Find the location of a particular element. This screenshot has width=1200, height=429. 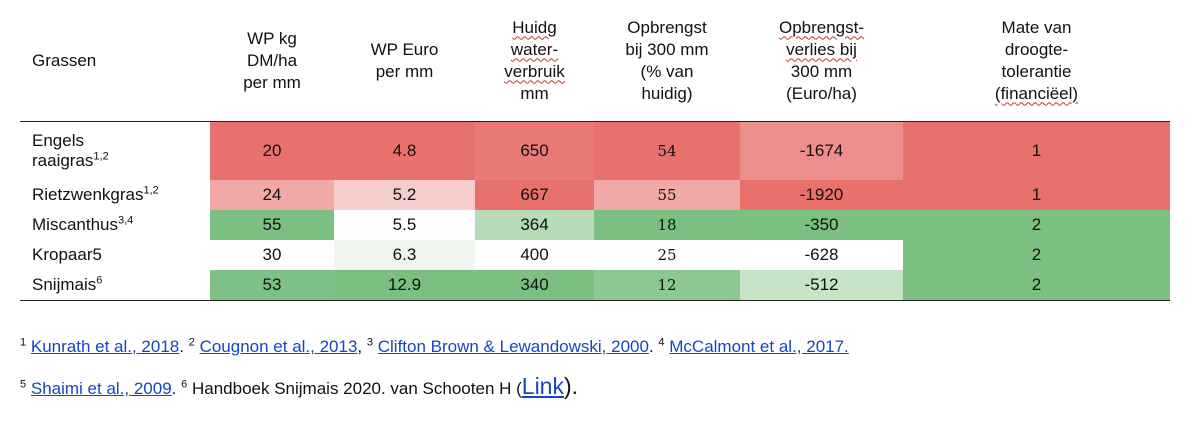

cell-water-use: 364 is located at coordinates (534, 225).